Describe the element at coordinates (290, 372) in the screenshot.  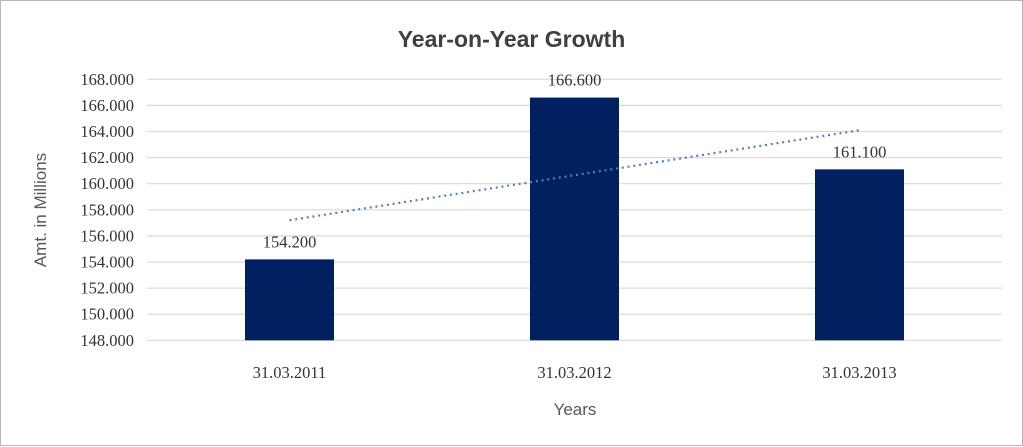
I see `x-tick-label: 31.03.2011` at that location.